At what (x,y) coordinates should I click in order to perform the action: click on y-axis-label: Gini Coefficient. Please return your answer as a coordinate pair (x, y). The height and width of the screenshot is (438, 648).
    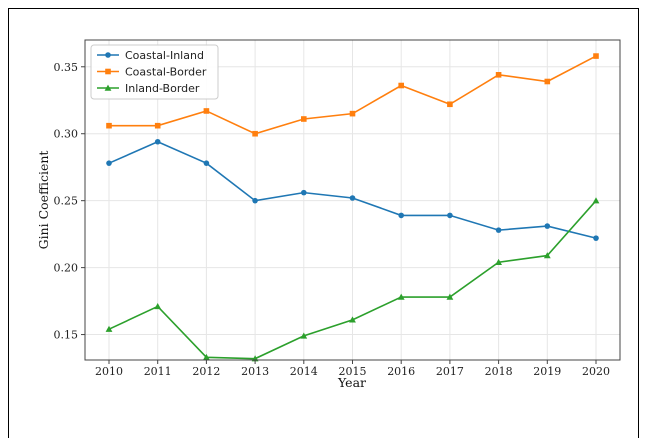
    Looking at the image, I should click on (43, 200).